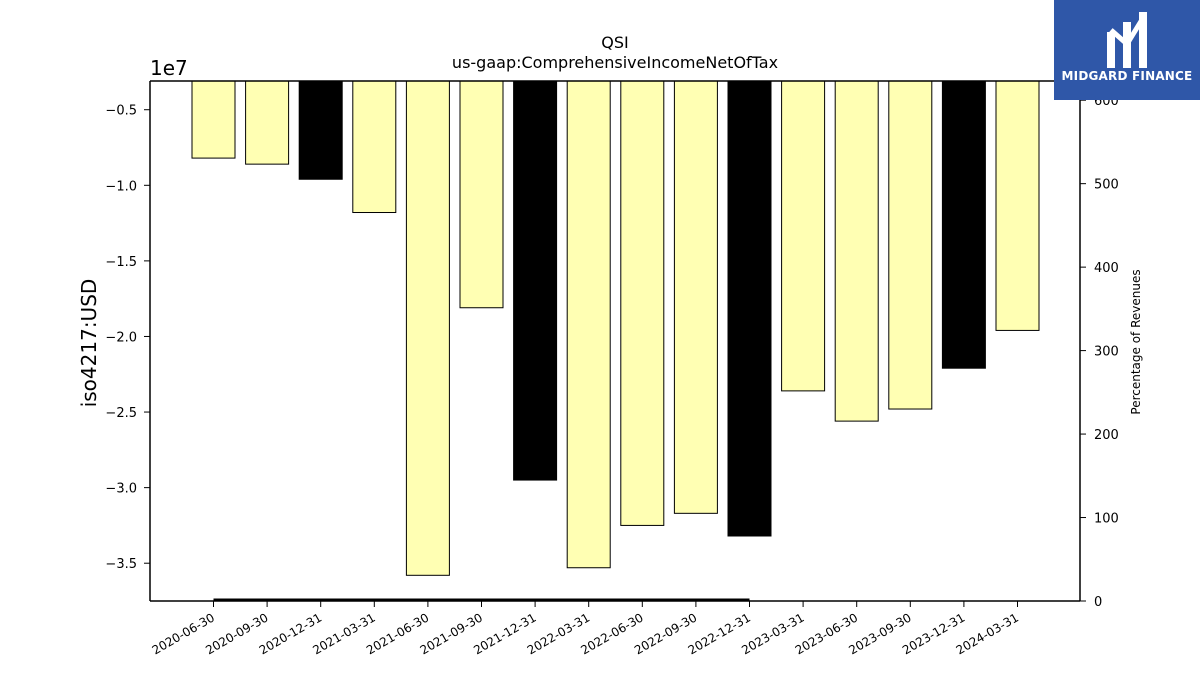 The image size is (1200, 675). What do you see at coordinates (121, 564) in the screenshot?
I see `y-tick-label: −3.5` at bounding box center [121, 564].